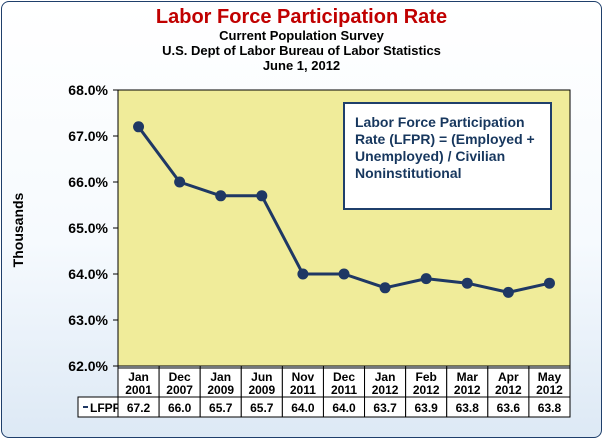 This screenshot has height=439, width=603. What do you see at coordinates (138, 390) in the screenshot?
I see `x-tick-label-year: 2001` at bounding box center [138, 390].